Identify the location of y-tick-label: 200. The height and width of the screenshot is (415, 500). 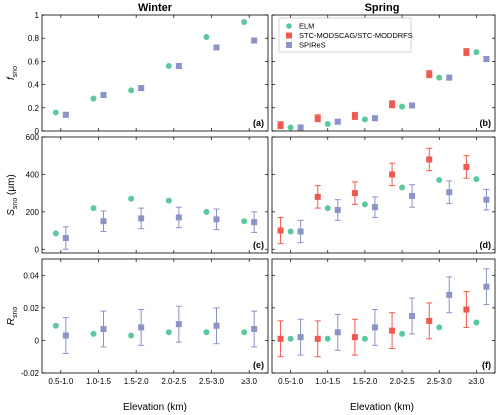
(33, 212).